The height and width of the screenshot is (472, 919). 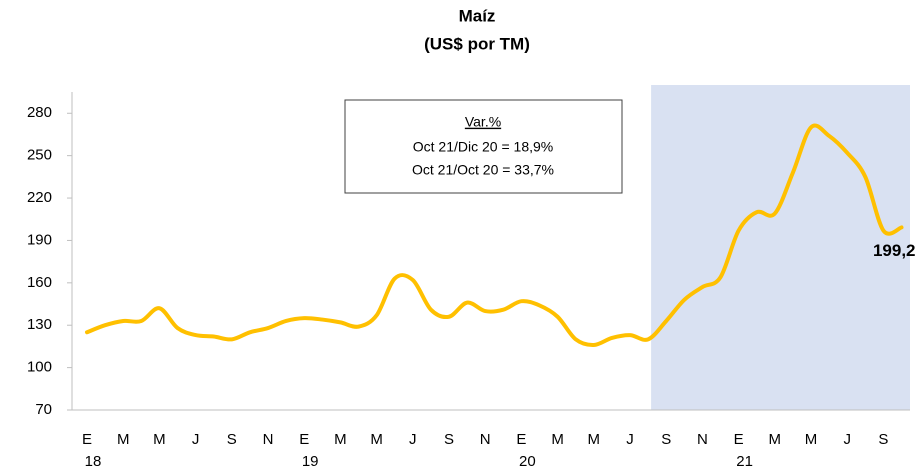 I want to click on y-tick-label: 280, so click(x=39, y=112).